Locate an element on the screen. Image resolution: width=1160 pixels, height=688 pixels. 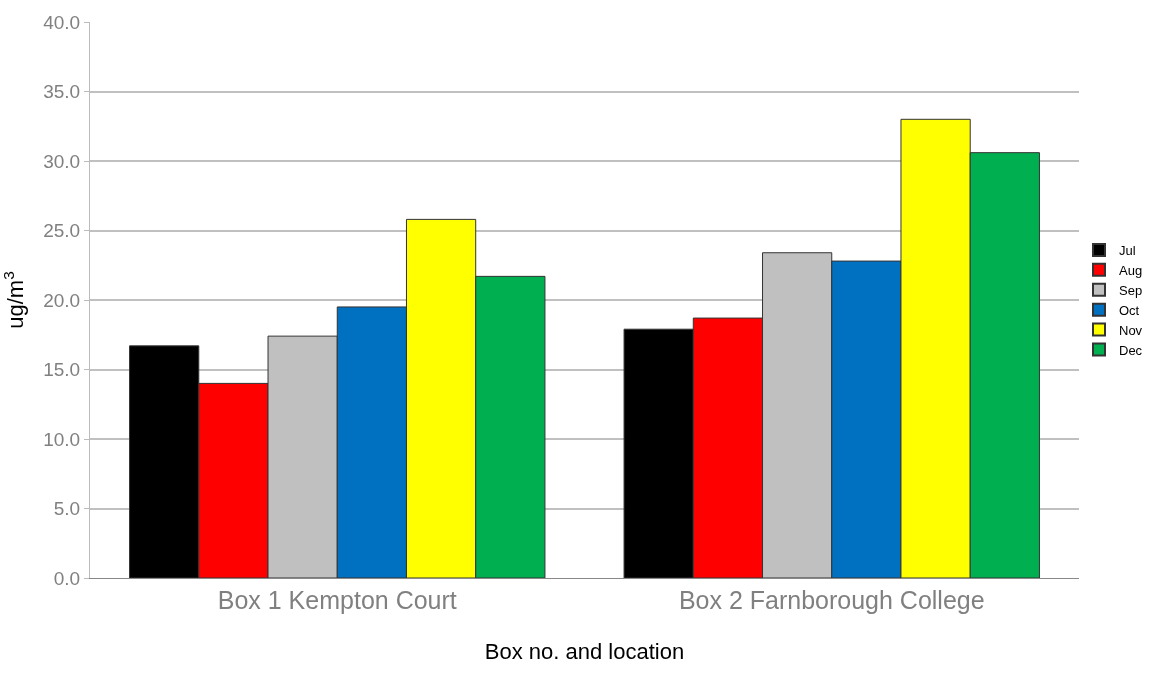
y-tick-label: 25.0 is located at coordinates (62, 231).